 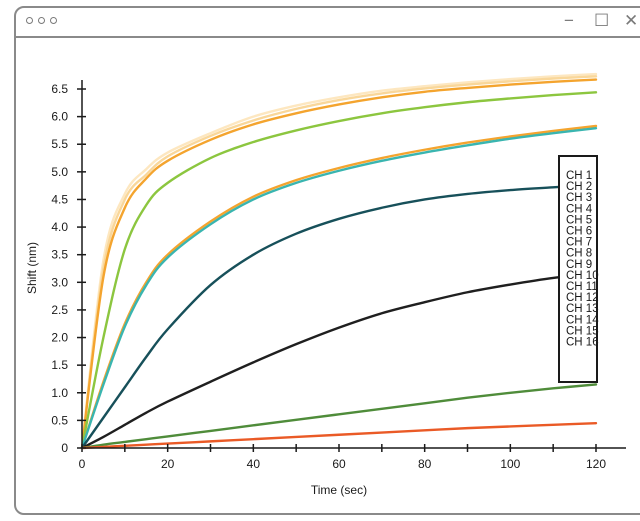 What do you see at coordinates (579, 232) in the screenshot?
I see `legend-entry: CH 6` at bounding box center [579, 232].